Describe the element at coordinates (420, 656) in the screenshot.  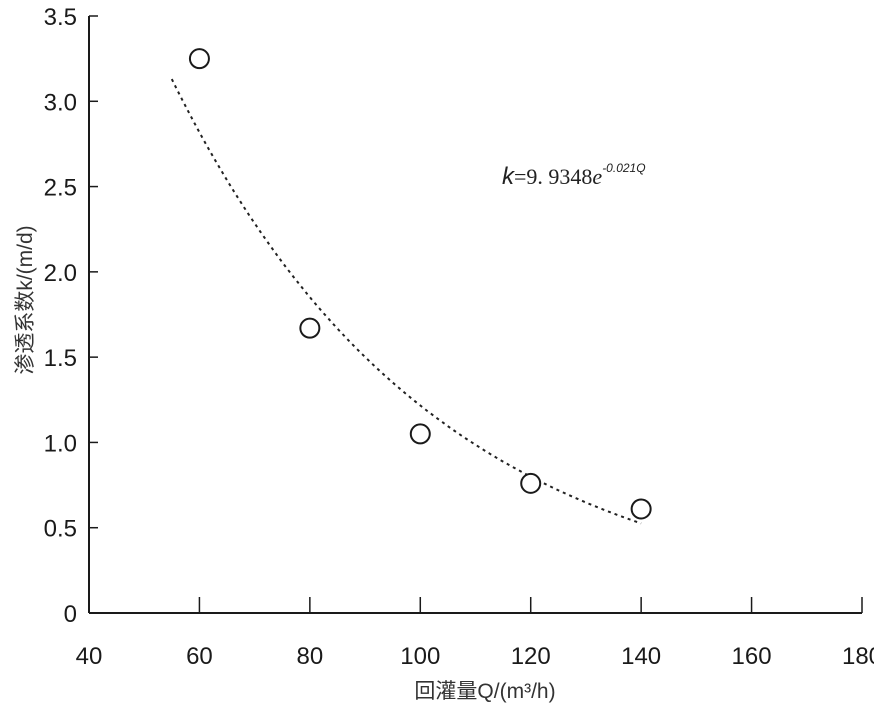
I see `x-tick-label: 100` at that location.